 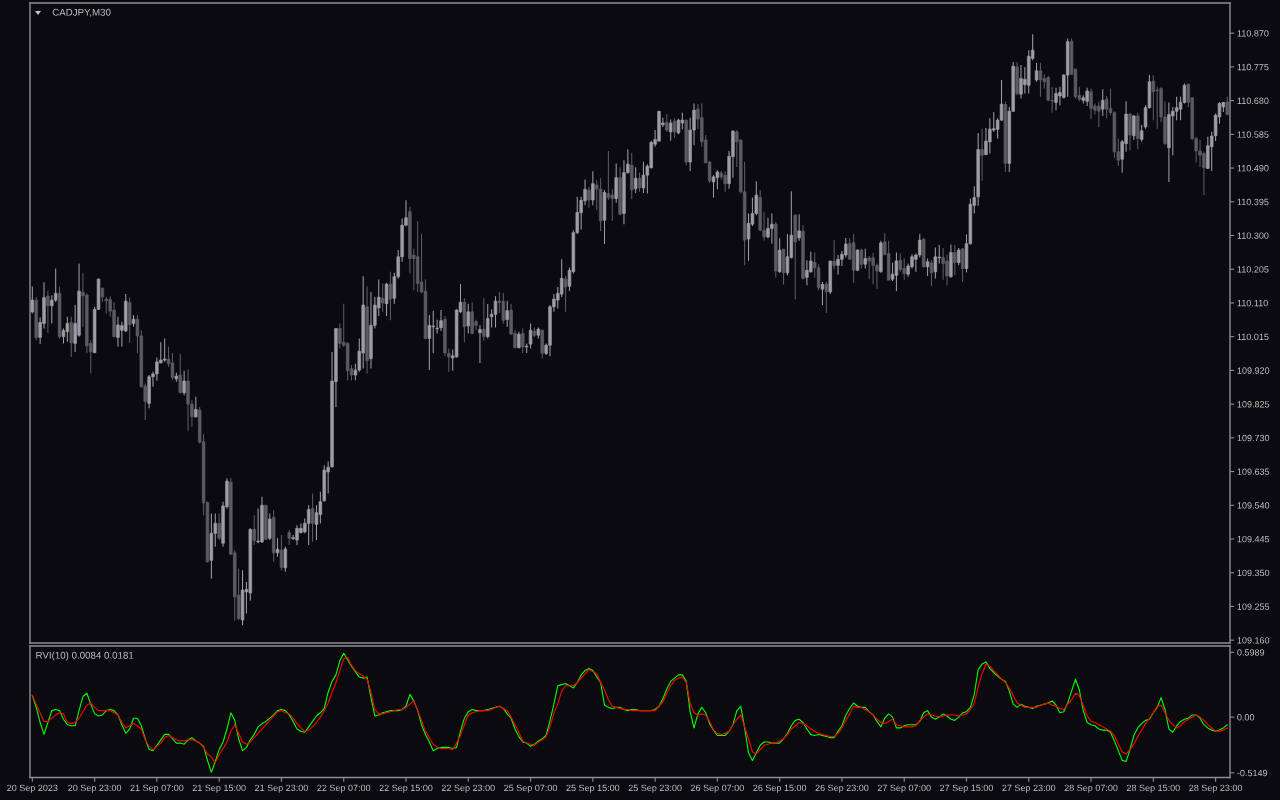 I want to click on y-tick-label: 110.110, so click(x=1252, y=303).